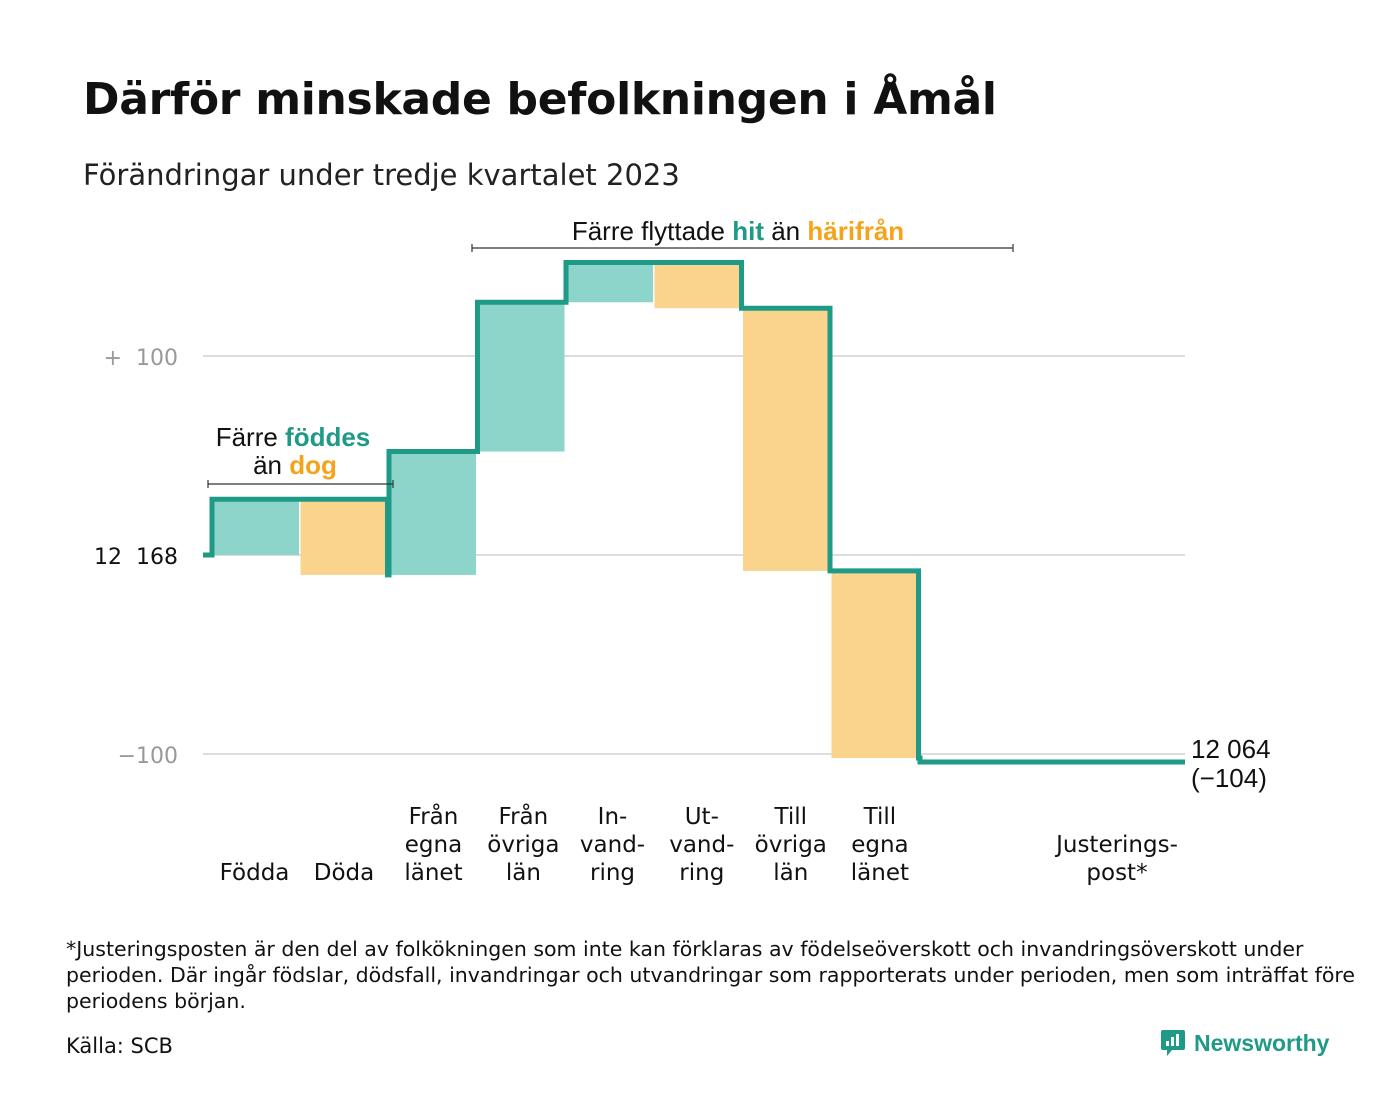  I want to click on annotation-migration-text: Färre flyttade, so click(652, 231).